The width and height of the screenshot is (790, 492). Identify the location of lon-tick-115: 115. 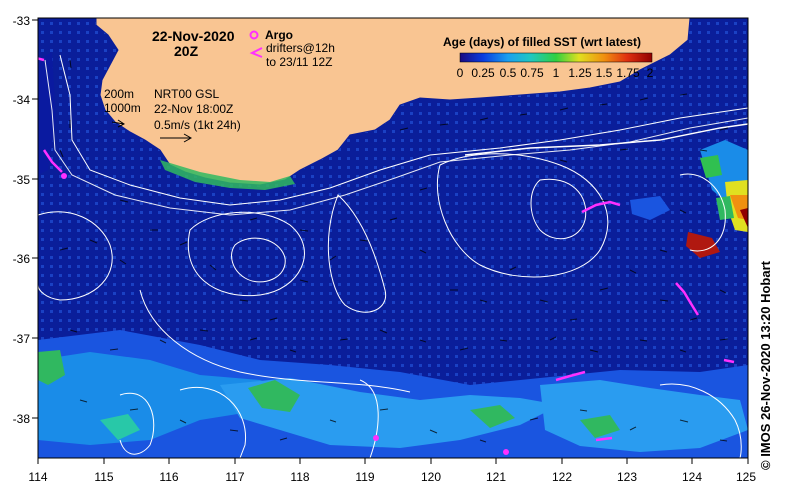
(103, 477).